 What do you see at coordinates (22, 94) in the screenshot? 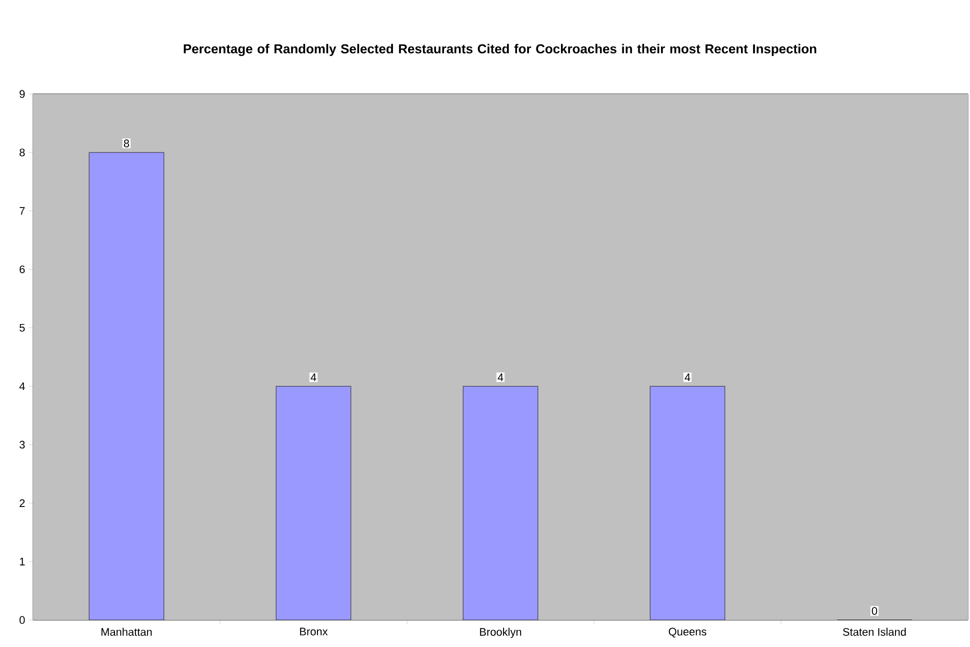
I see `y-tick-label: 9` at bounding box center [22, 94].